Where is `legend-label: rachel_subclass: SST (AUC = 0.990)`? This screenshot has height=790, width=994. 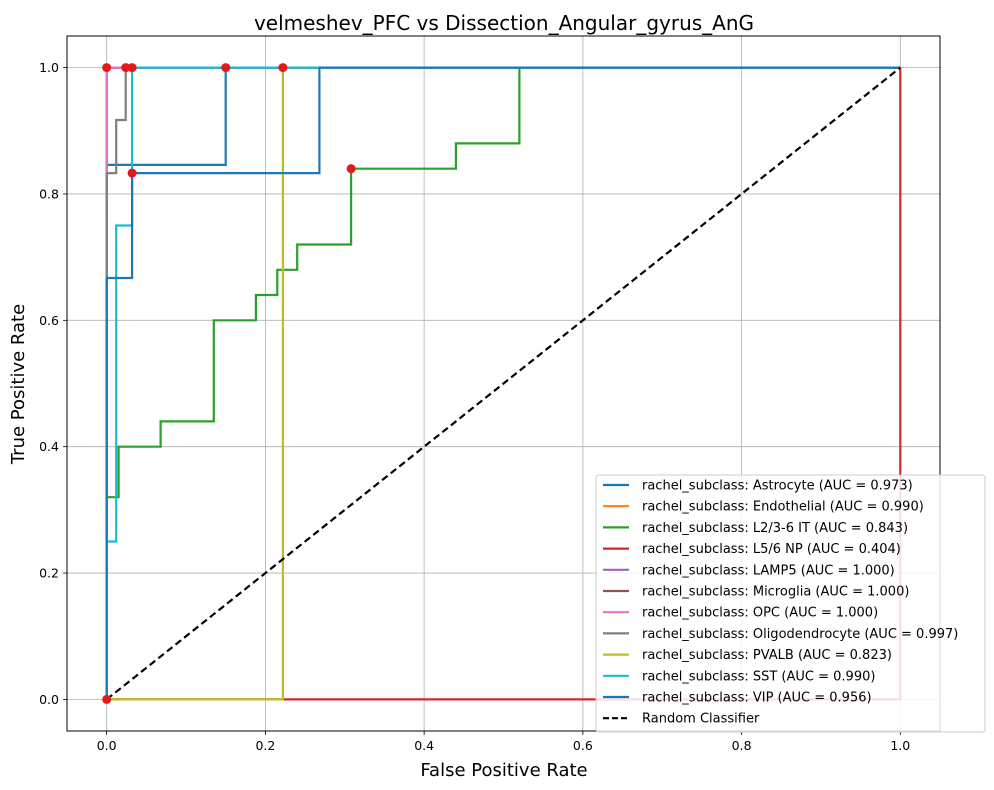 legend-label: rachel_subclass: SST (AUC = 0.990) is located at coordinates (758, 676).